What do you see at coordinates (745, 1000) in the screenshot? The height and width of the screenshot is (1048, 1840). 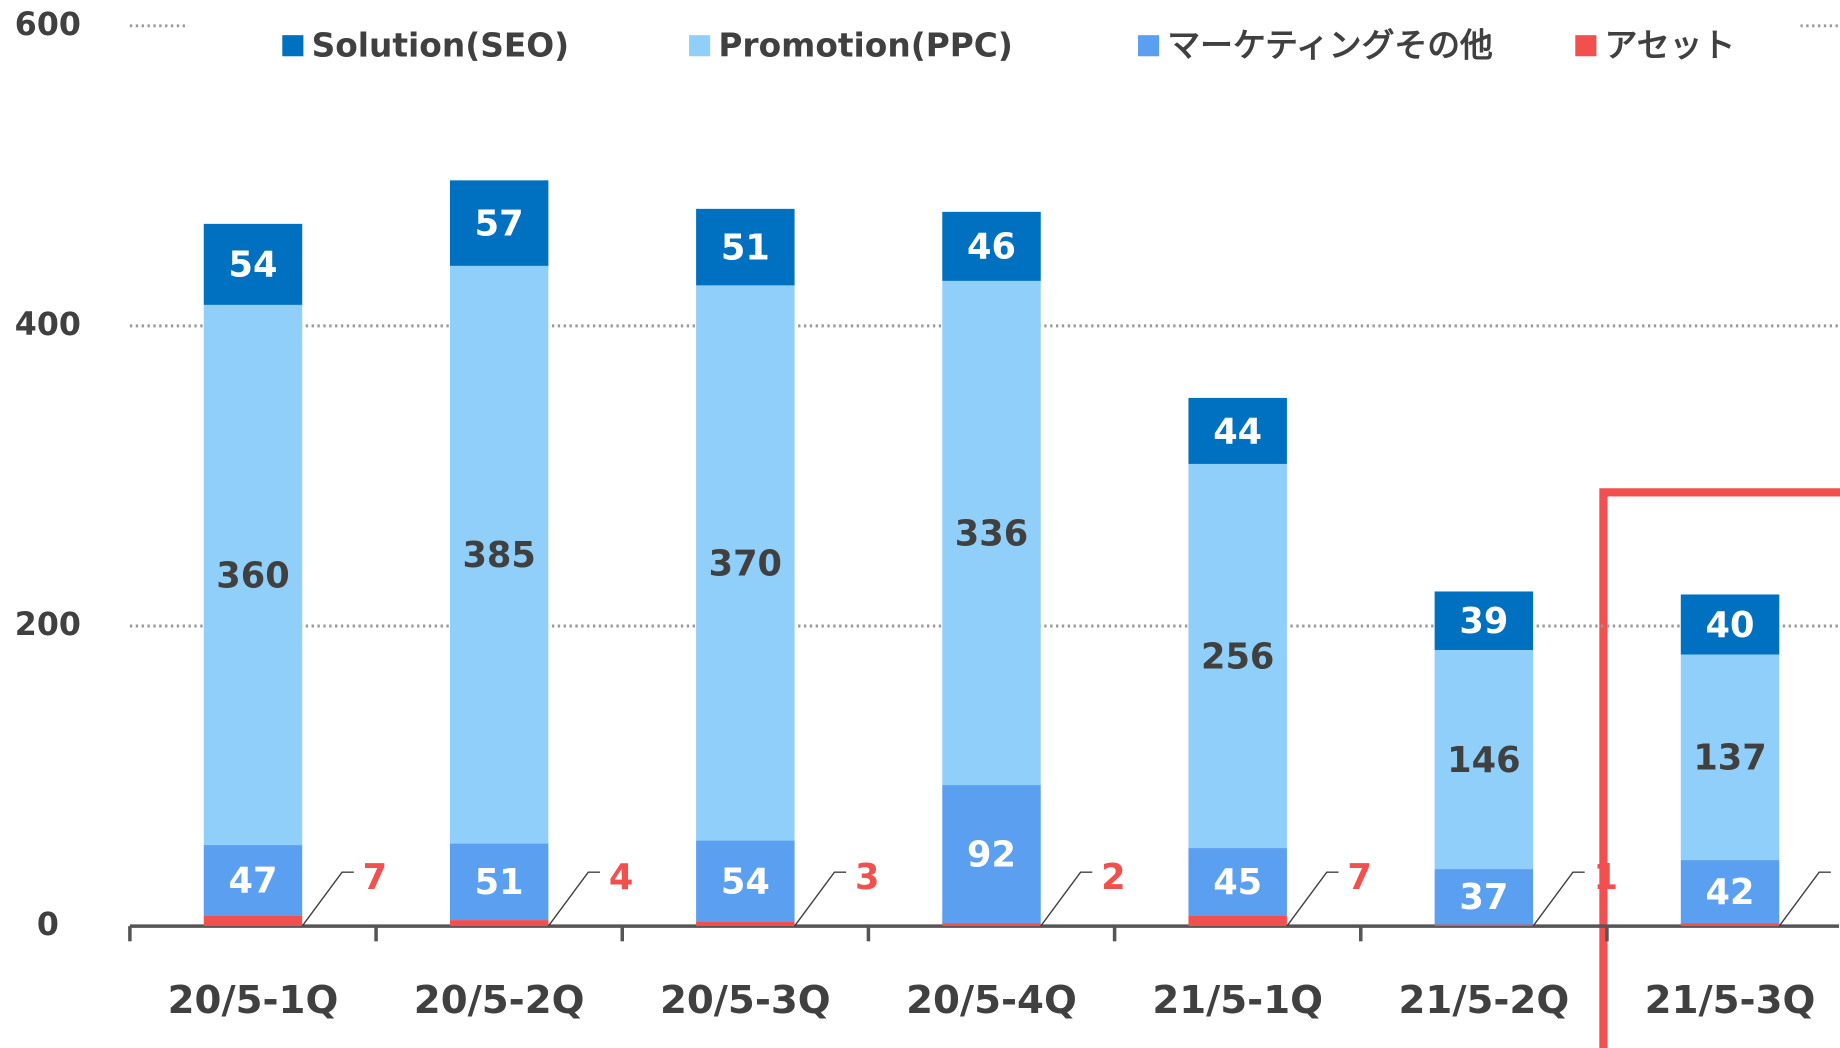 I see `x-tick-label: 20/5-3Q` at bounding box center [745, 1000].